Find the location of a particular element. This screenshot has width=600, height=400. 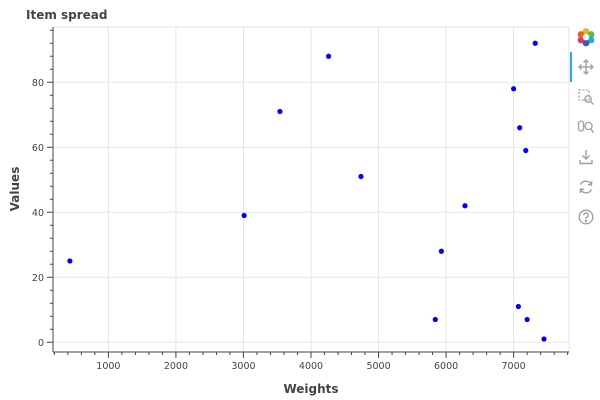

y-tick-label: 20 is located at coordinates (38, 278).